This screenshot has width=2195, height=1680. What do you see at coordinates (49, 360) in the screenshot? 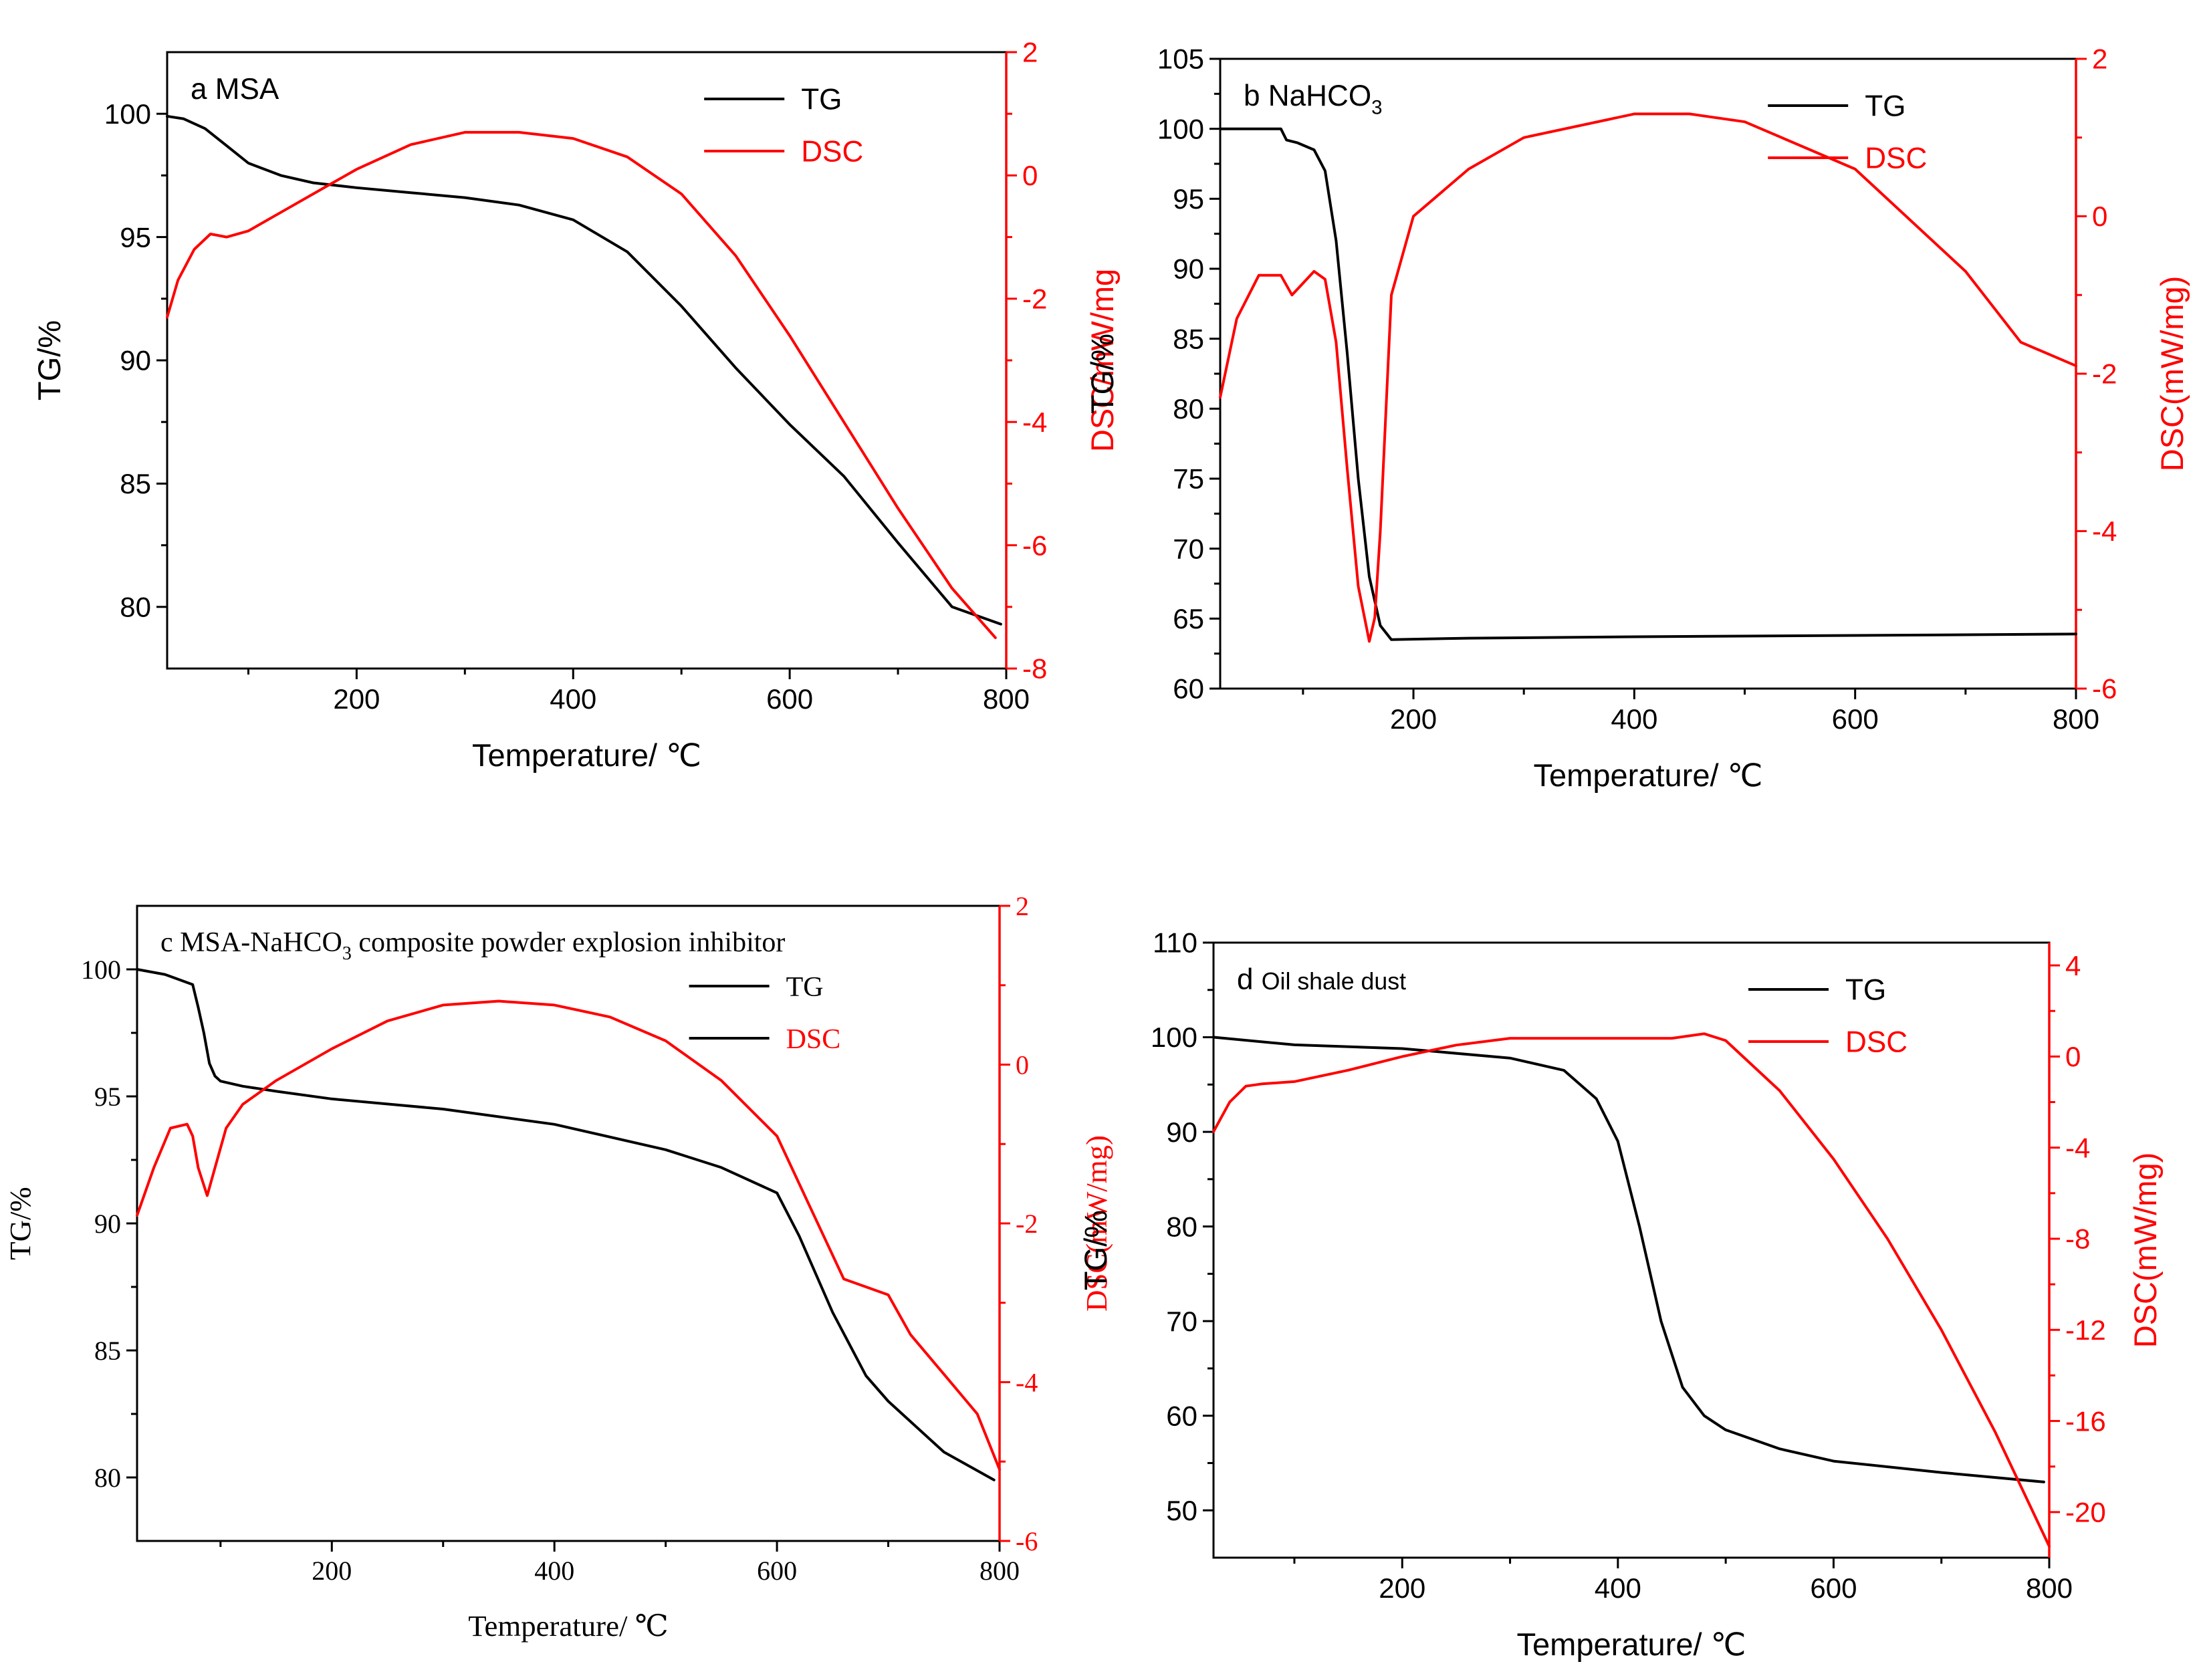
I see `y-left-axis-title: TG/%` at bounding box center [49, 360].